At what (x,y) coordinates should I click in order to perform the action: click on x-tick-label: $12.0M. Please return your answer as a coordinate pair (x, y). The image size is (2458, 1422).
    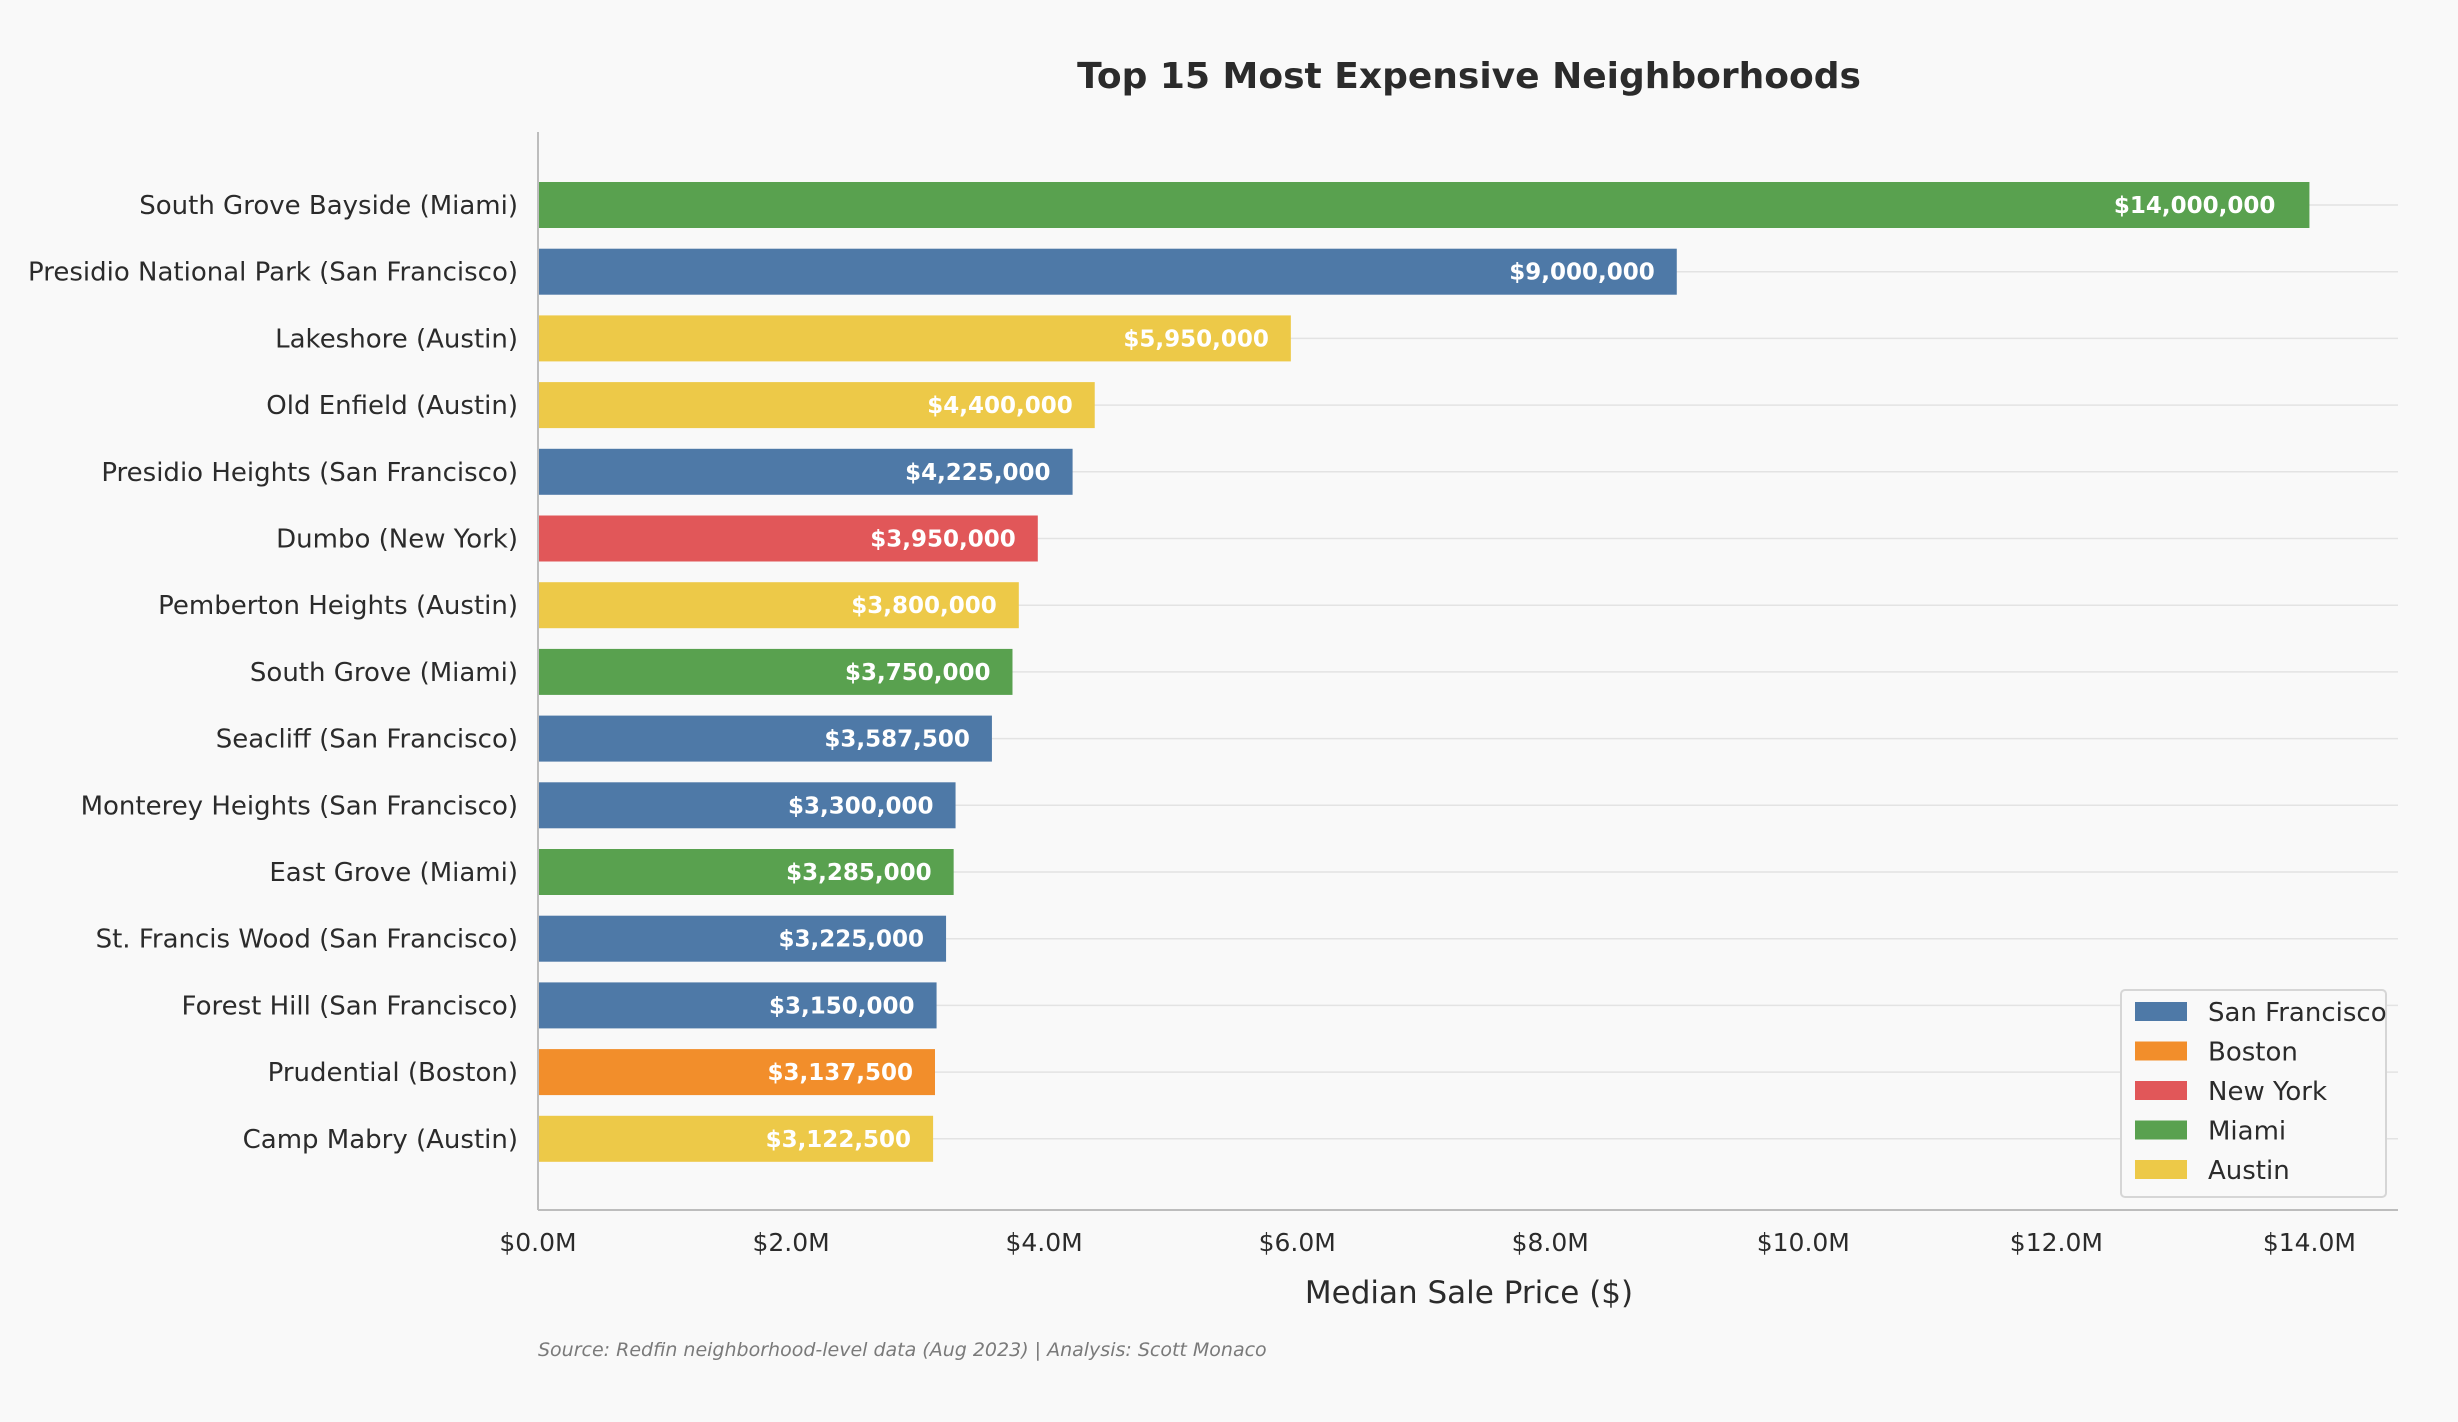
    Looking at the image, I should click on (2056, 1242).